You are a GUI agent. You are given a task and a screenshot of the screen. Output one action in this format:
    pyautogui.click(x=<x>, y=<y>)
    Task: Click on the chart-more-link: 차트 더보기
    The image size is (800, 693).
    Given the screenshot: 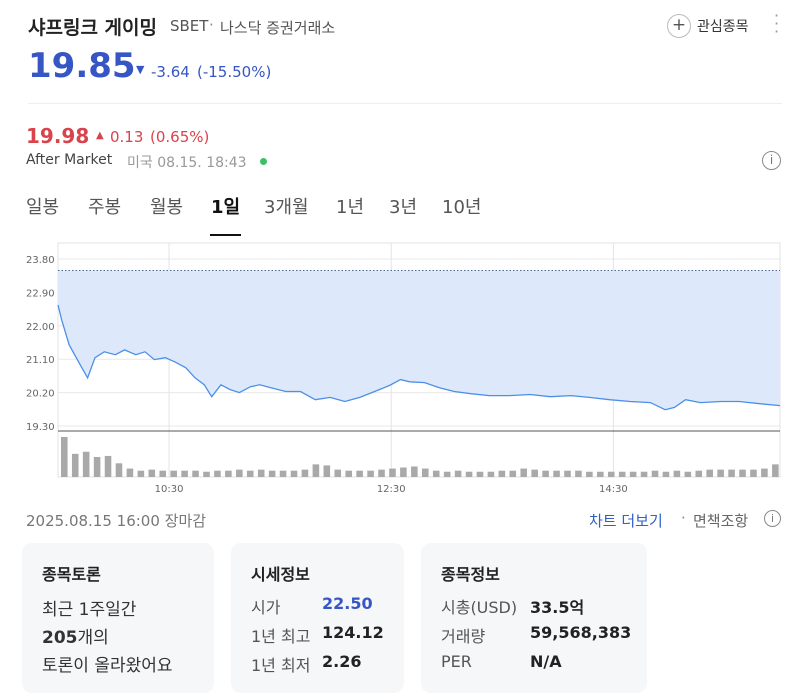 What is the action you would take?
    pyautogui.click(x=626, y=521)
    